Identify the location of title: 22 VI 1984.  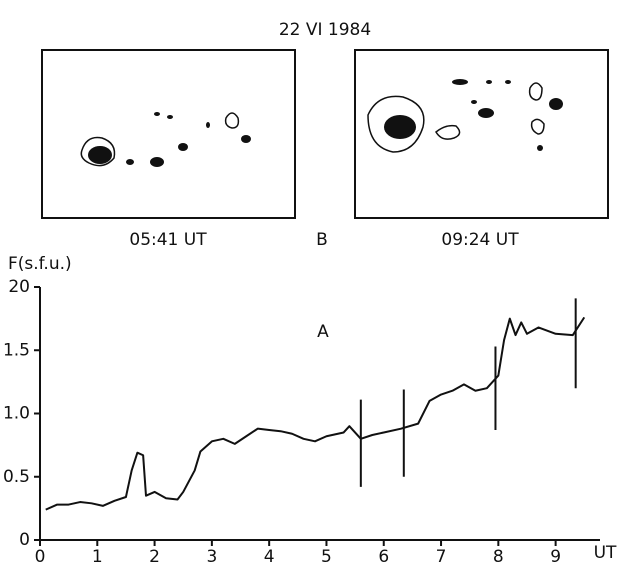
(325, 30).